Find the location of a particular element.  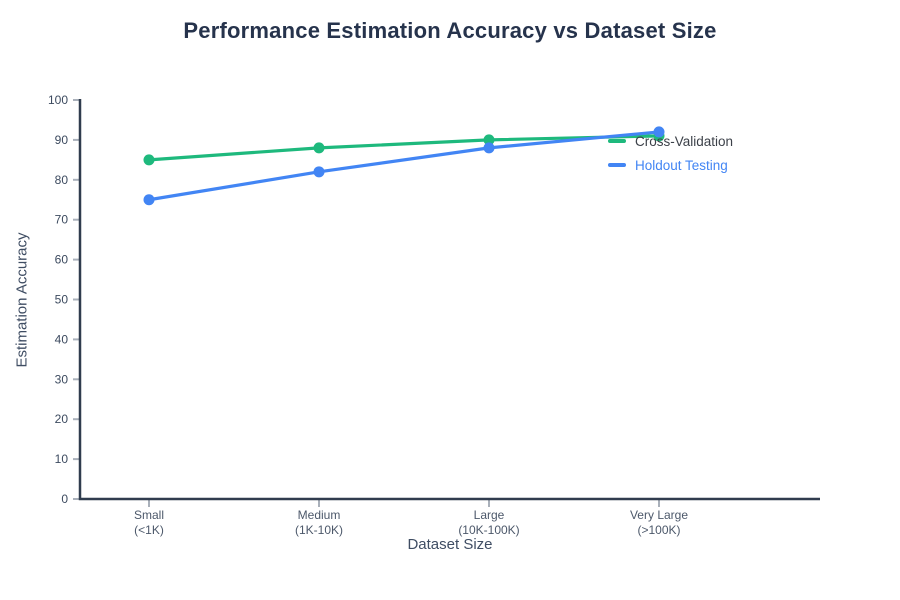

x-tick-label: Small is located at coordinates (149, 515).